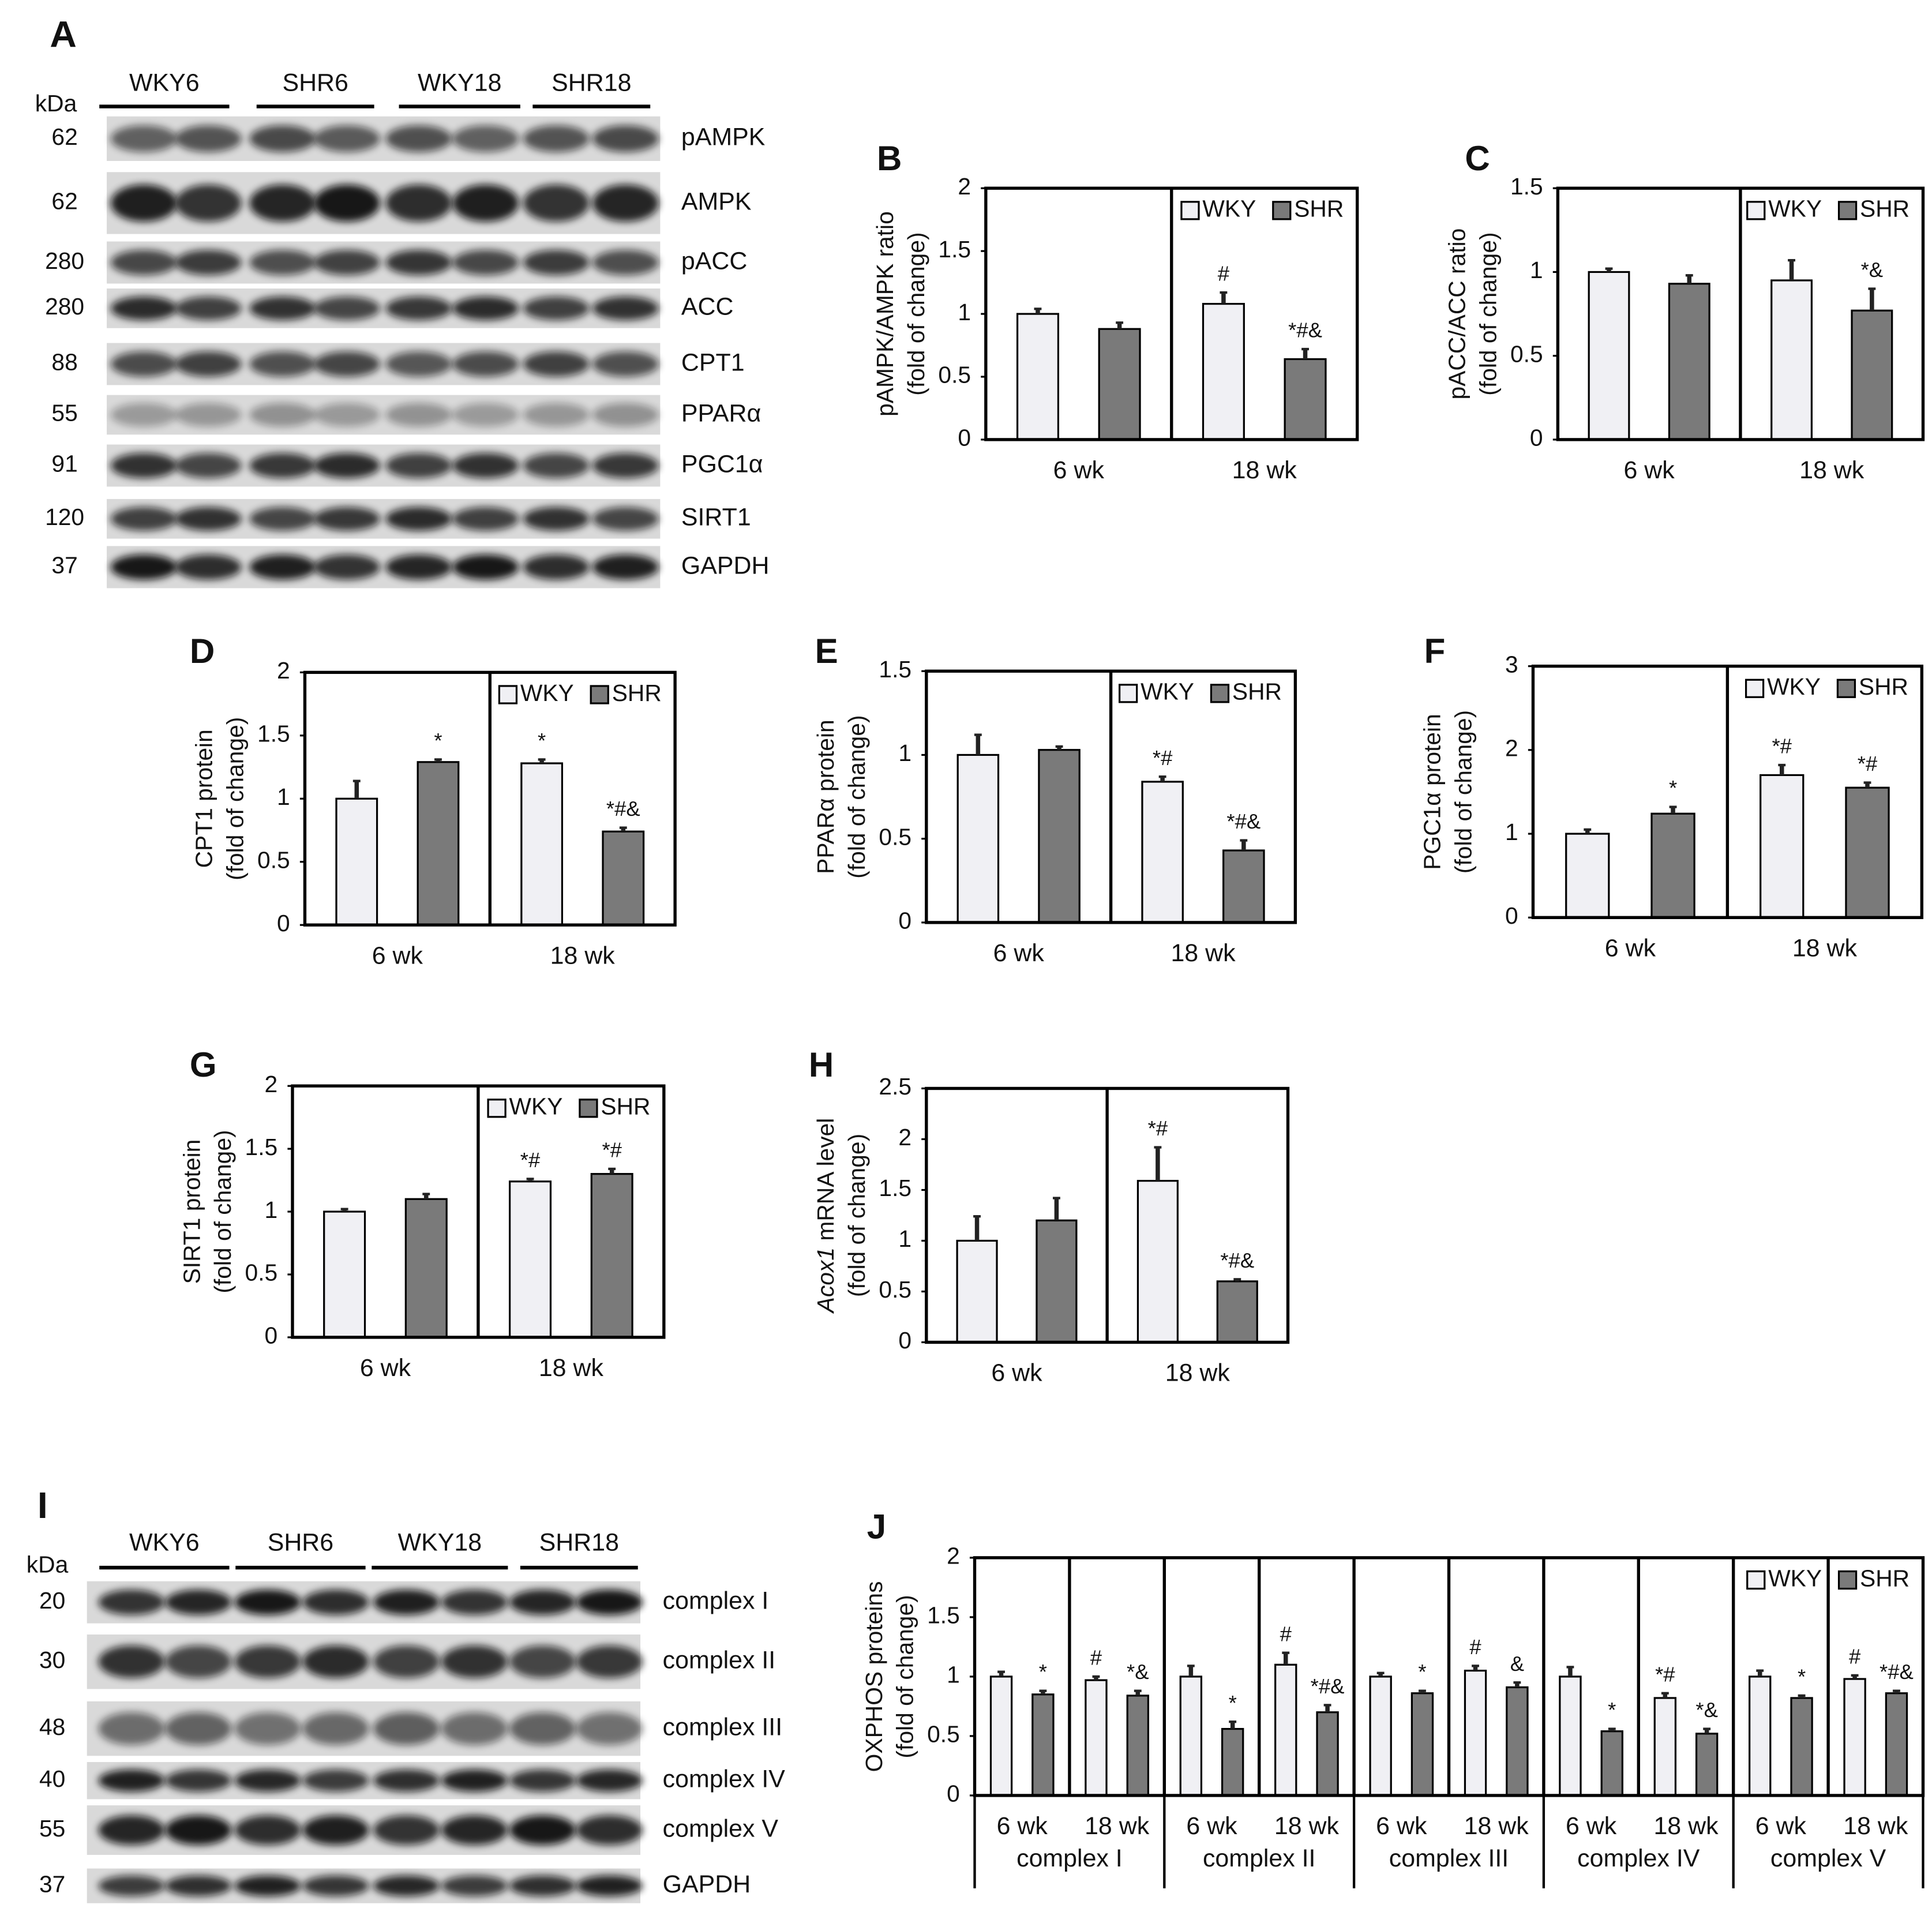 Image resolution: width=1932 pixels, height=1923 pixels. I want to click on x-tick-label: 6 wk, so click(1079, 470).